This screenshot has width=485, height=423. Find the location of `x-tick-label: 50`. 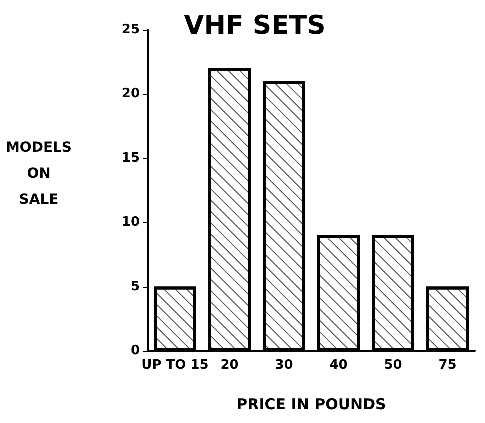

x-tick-label: 50 is located at coordinates (393, 365).